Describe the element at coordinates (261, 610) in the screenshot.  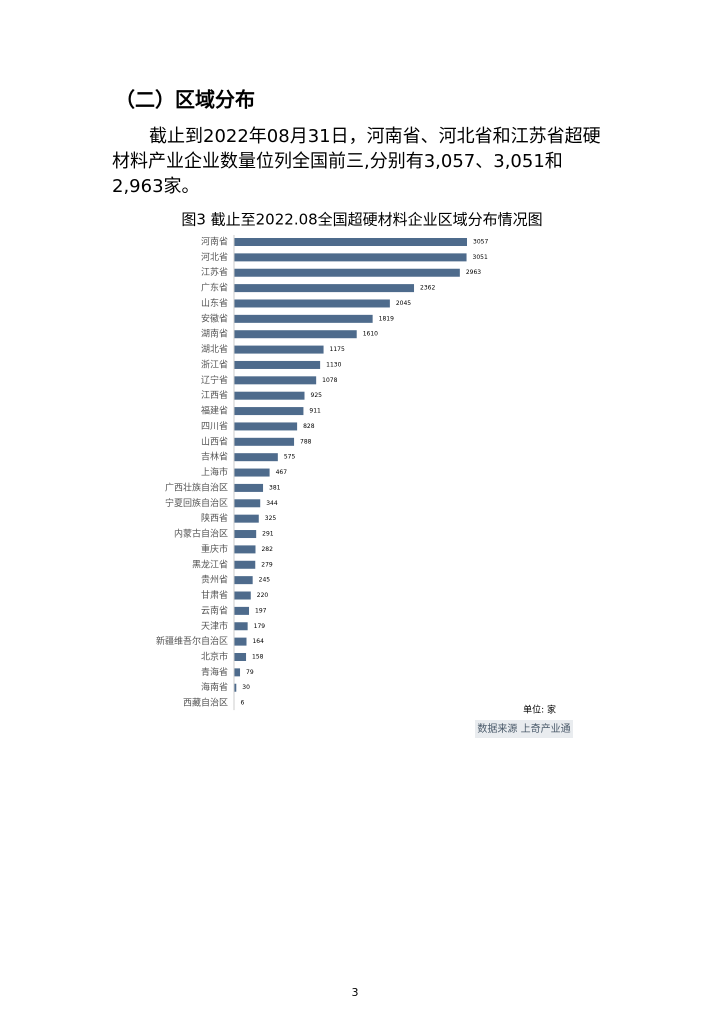
I see `value-label: 197` at that location.